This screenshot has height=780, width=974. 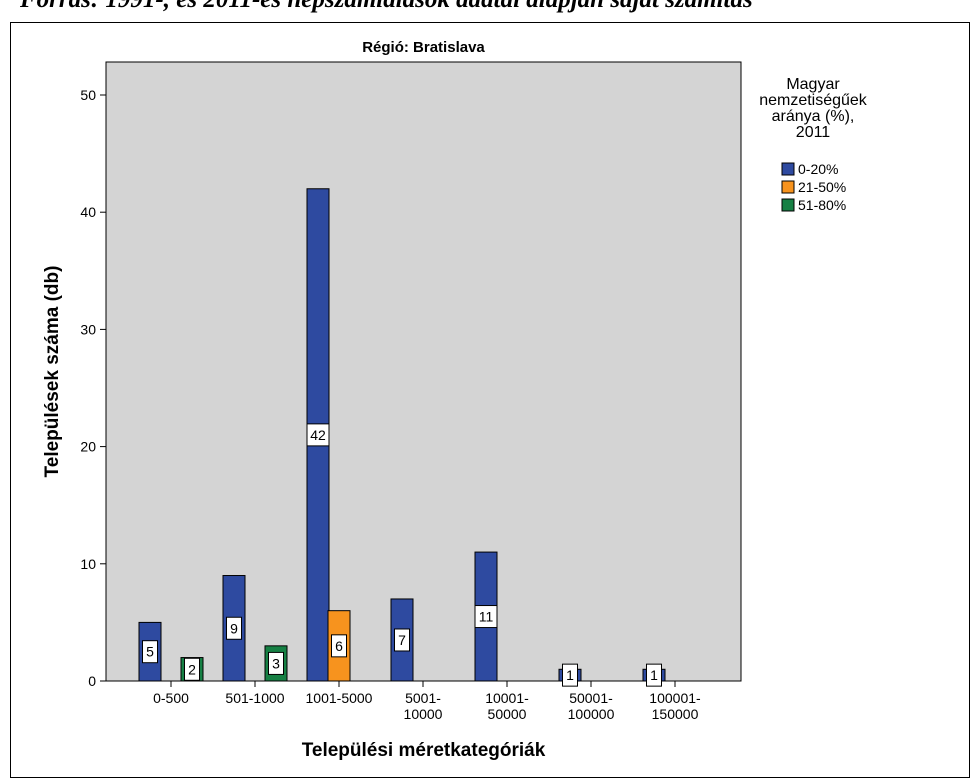 What do you see at coordinates (424, 750) in the screenshot?
I see `x-axis-title: Települési méretkategóriák` at bounding box center [424, 750].